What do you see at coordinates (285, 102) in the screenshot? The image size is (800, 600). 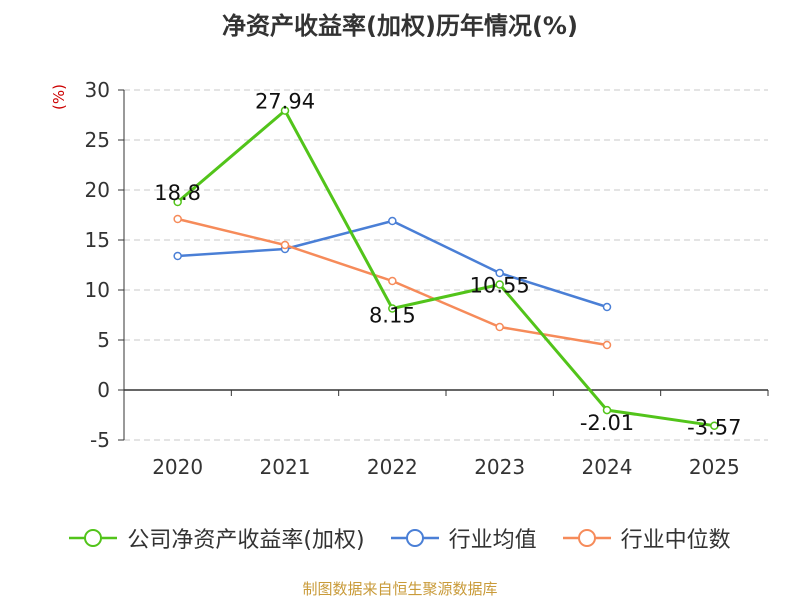 I see `data-label-company-2021: 27.94` at bounding box center [285, 102].